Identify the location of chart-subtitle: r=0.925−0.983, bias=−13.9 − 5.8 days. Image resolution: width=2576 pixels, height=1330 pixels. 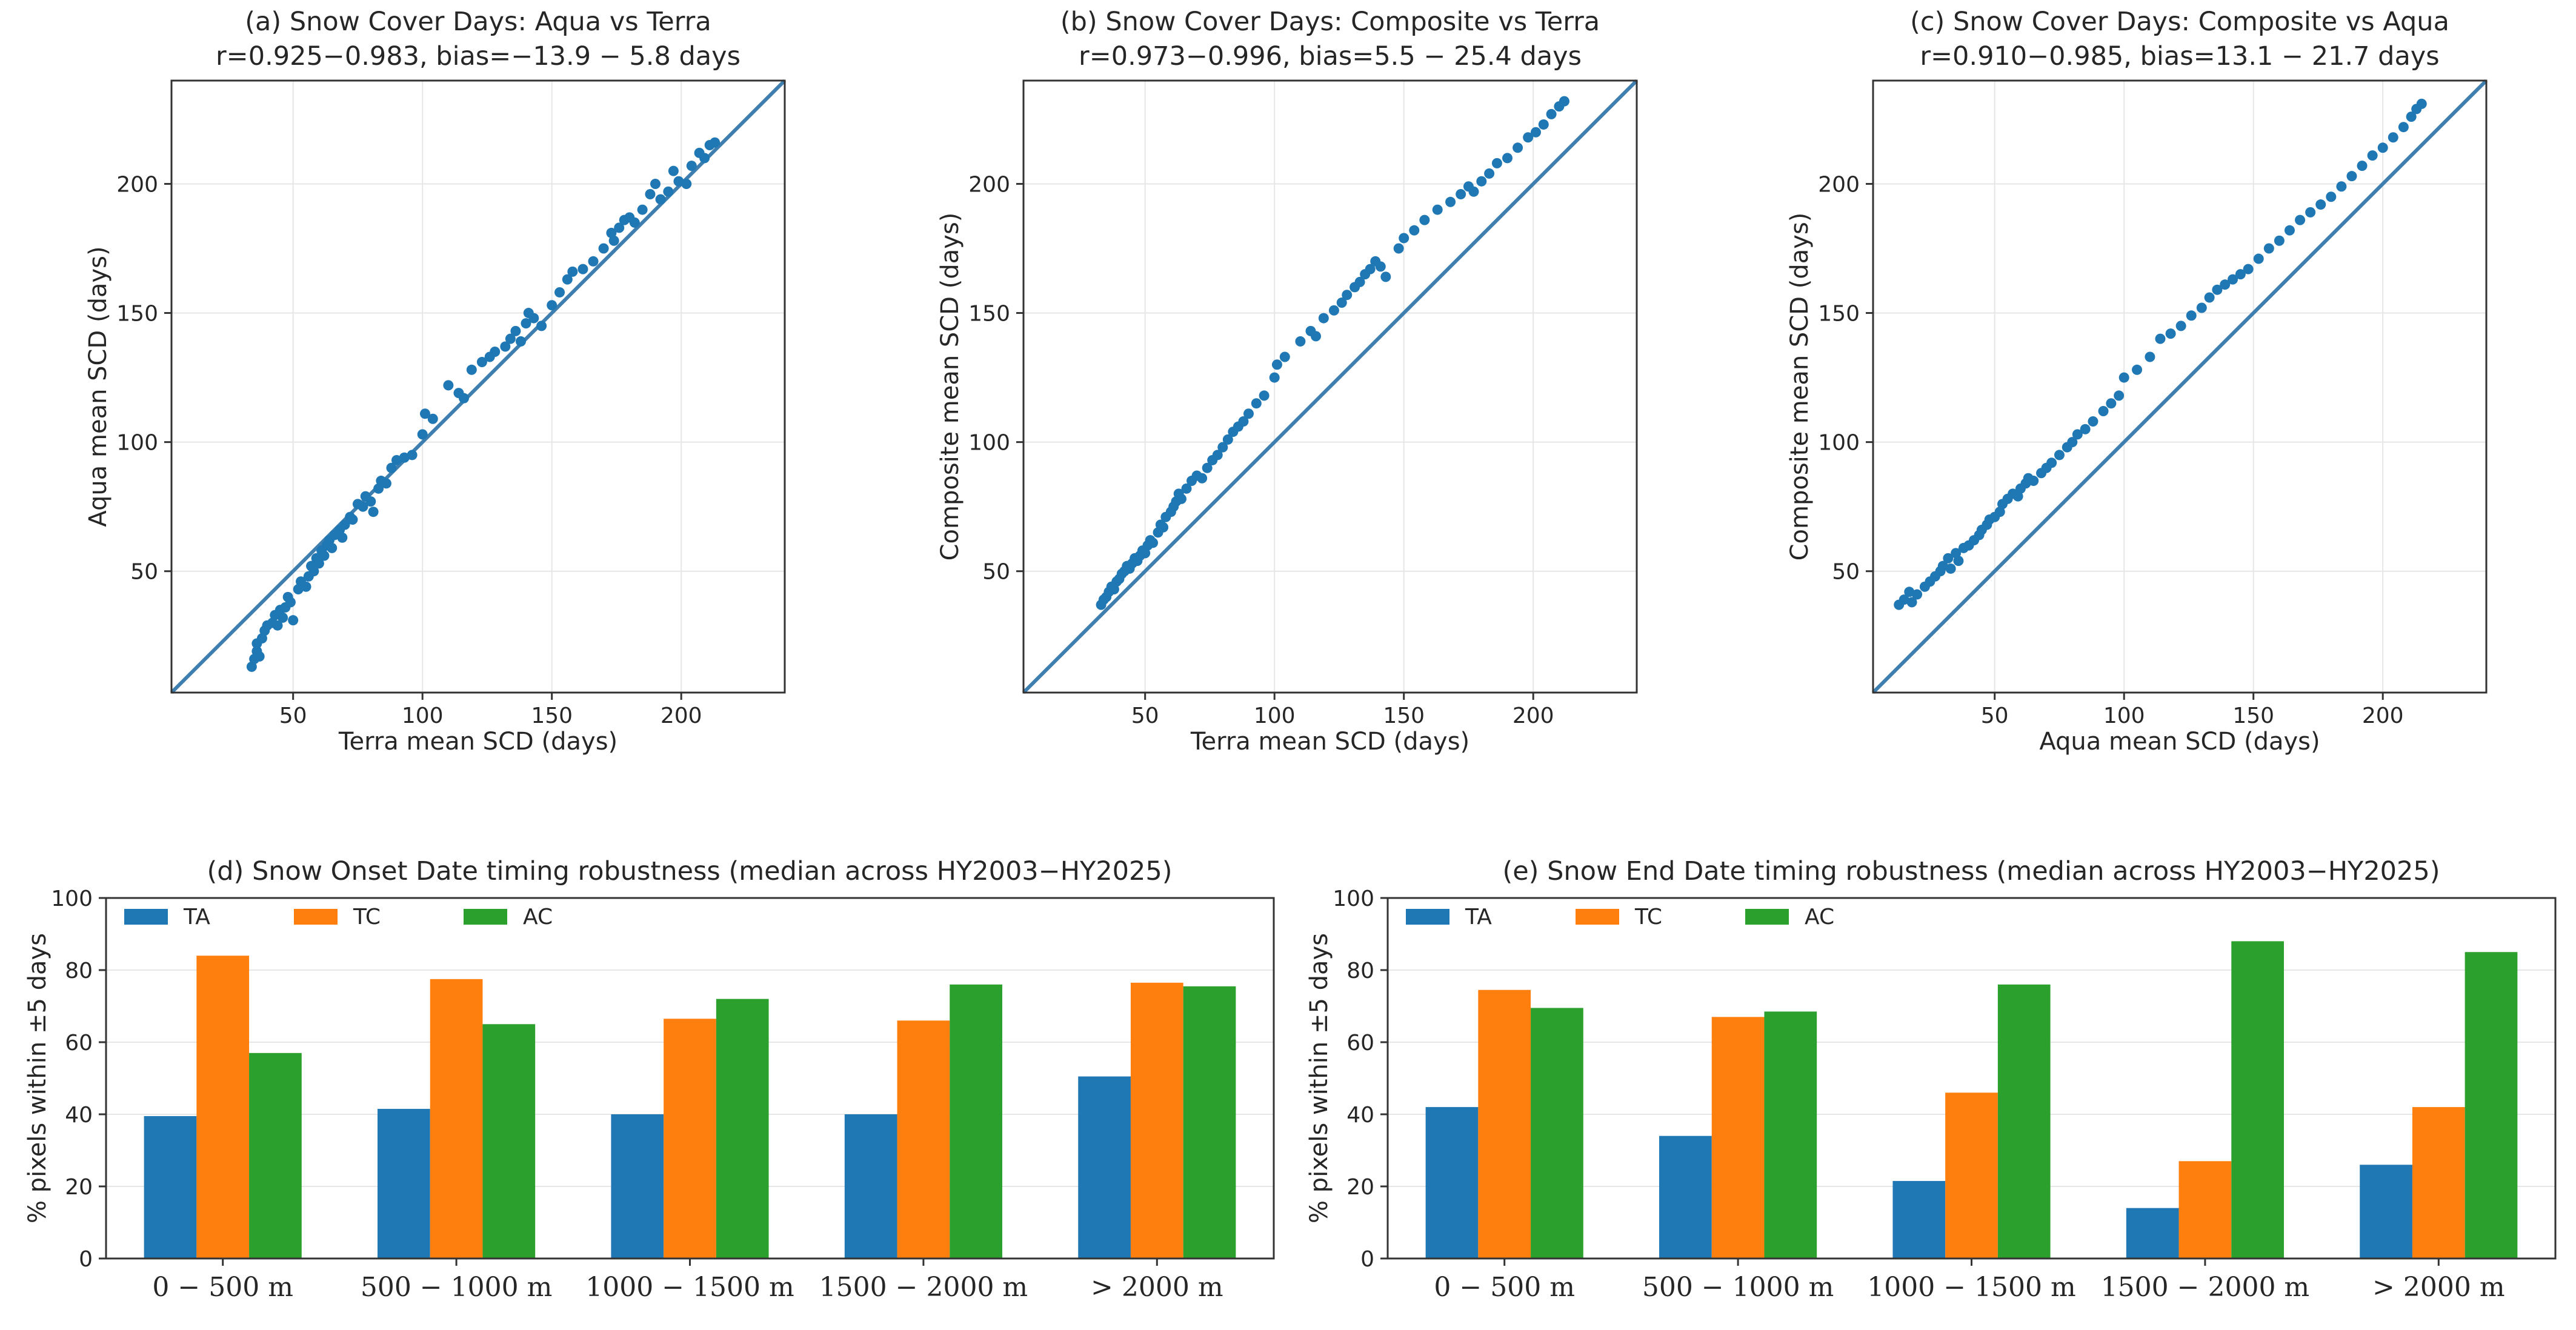
(478, 56).